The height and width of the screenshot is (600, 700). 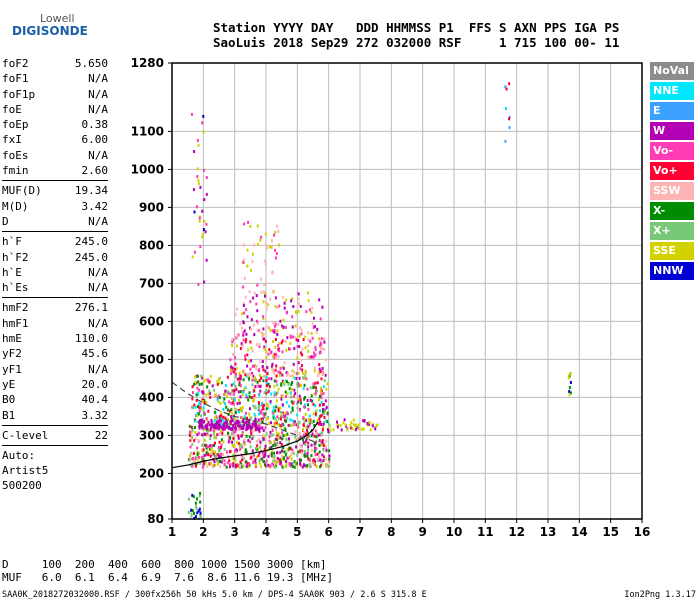 I want to click on y-tick-label: 1280, so click(x=147, y=63).